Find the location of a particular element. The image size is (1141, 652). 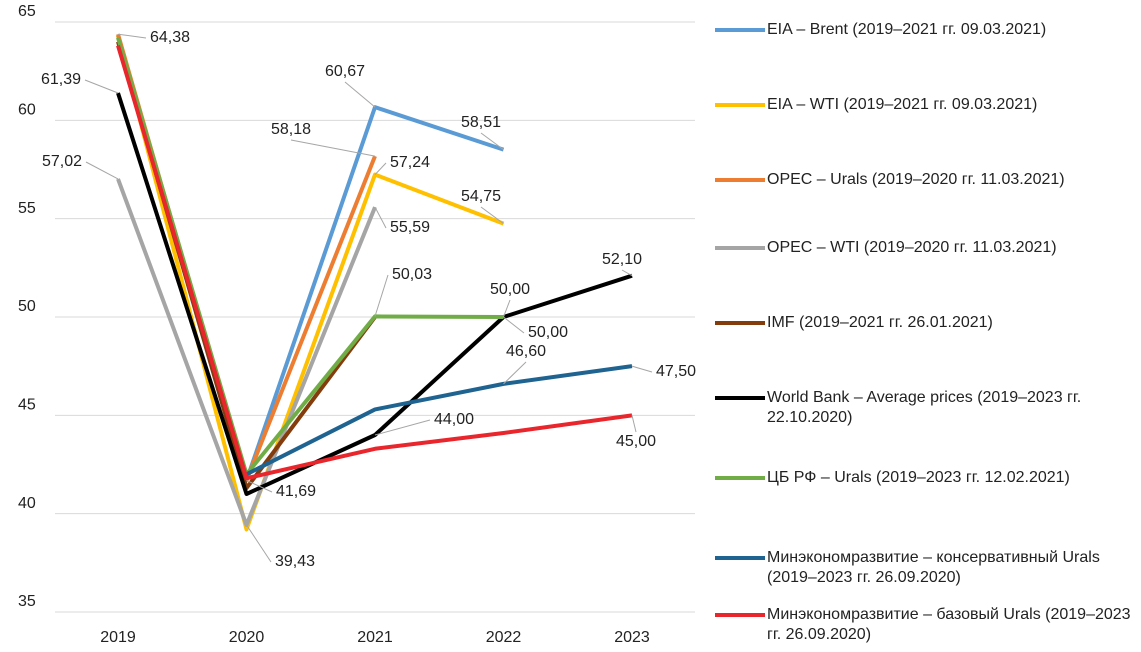

legend-label: OPEC – WTI (2019–2020 гг. 11.03.2021) is located at coordinates (912, 247).